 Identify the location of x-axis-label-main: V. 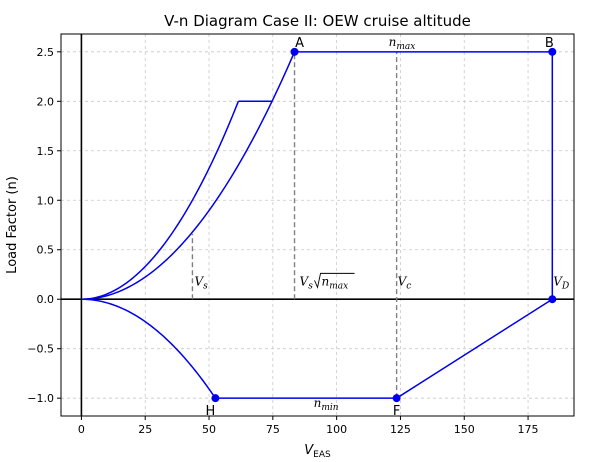
(309, 450).